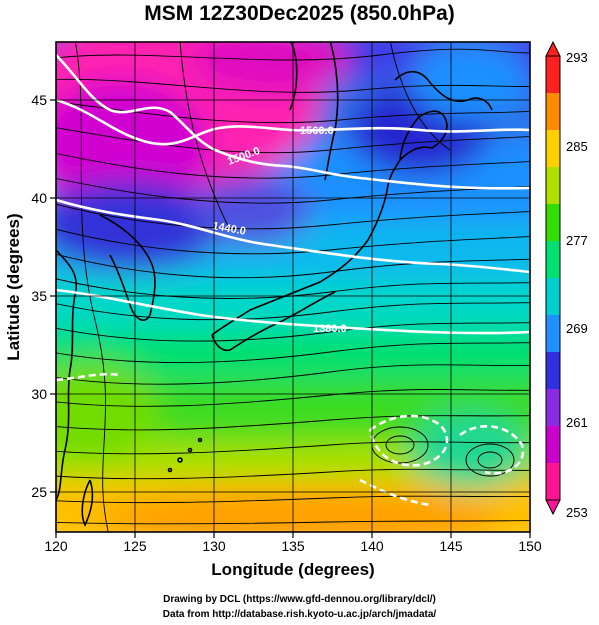 The height and width of the screenshot is (625, 599). What do you see at coordinates (299, 13) in the screenshot?
I see `map-title: MSM 12Z30Dec2025 (850.0hPa)` at bounding box center [299, 13].